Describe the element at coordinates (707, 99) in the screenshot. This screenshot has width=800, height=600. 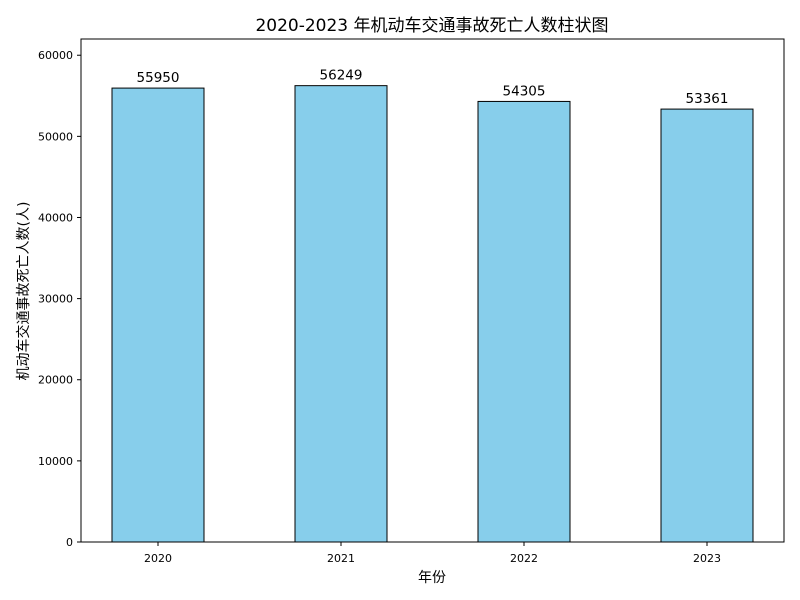
I see `data-label-2023: 53361` at that location.